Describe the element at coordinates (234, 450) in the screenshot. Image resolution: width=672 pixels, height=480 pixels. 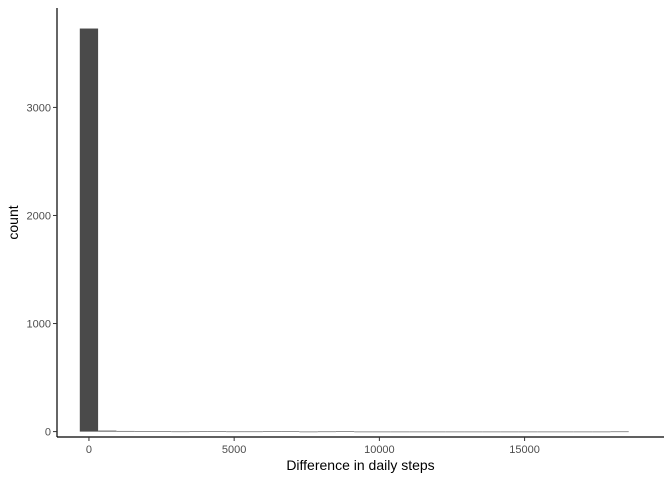
I see `x-tick-label: 5000` at that location.